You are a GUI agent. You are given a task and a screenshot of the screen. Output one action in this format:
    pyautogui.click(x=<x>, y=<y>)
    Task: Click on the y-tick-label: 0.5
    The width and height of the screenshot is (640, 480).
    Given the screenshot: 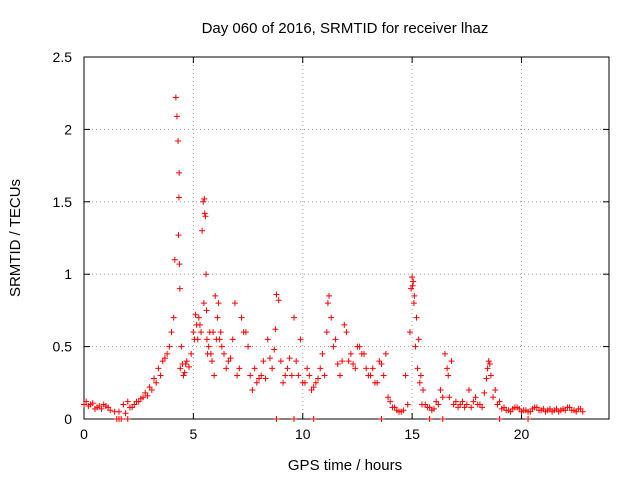 What is the action you would take?
    pyautogui.click(x=63, y=347)
    